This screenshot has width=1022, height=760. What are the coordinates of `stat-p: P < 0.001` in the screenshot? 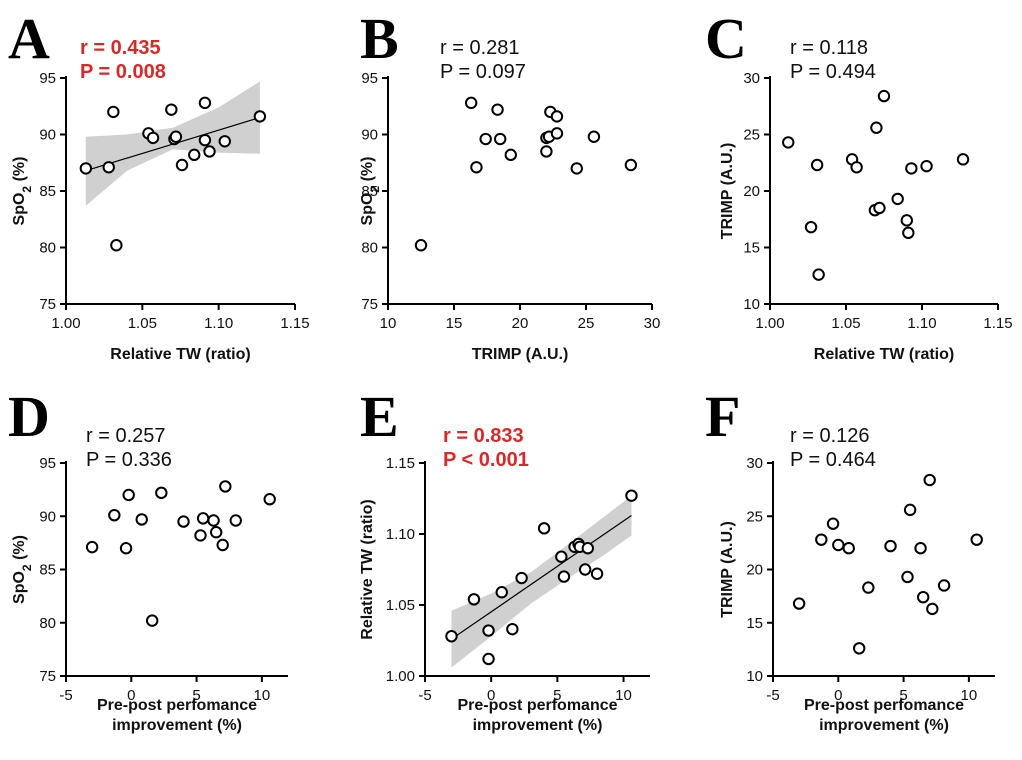 It's located at (486, 460).